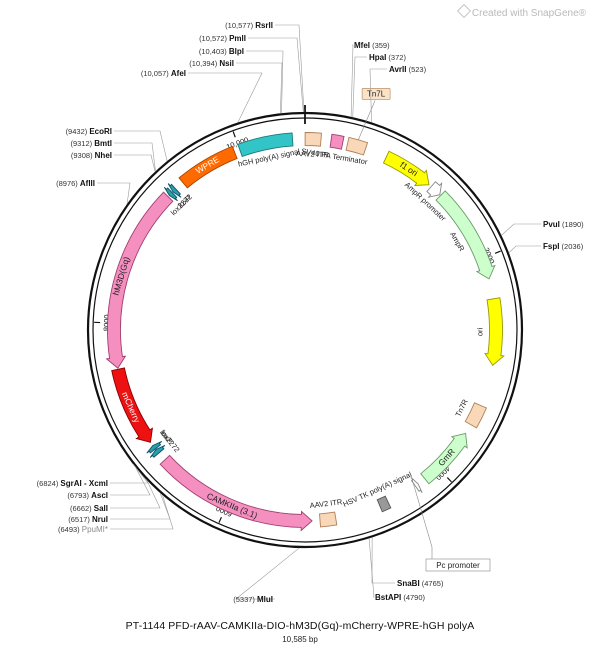 The image size is (600, 666). What do you see at coordinates (372, 45) in the screenshot?
I see `site-label: MfeI (359)` at bounding box center [372, 45].